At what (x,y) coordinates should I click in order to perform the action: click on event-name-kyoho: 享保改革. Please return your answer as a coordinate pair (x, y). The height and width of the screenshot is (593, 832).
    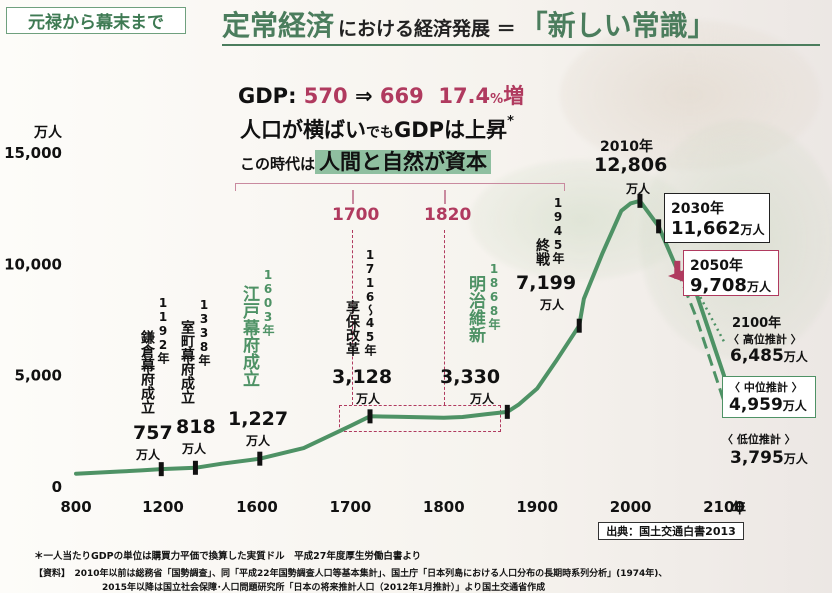
    Looking at the image, I should click on (352, 328).